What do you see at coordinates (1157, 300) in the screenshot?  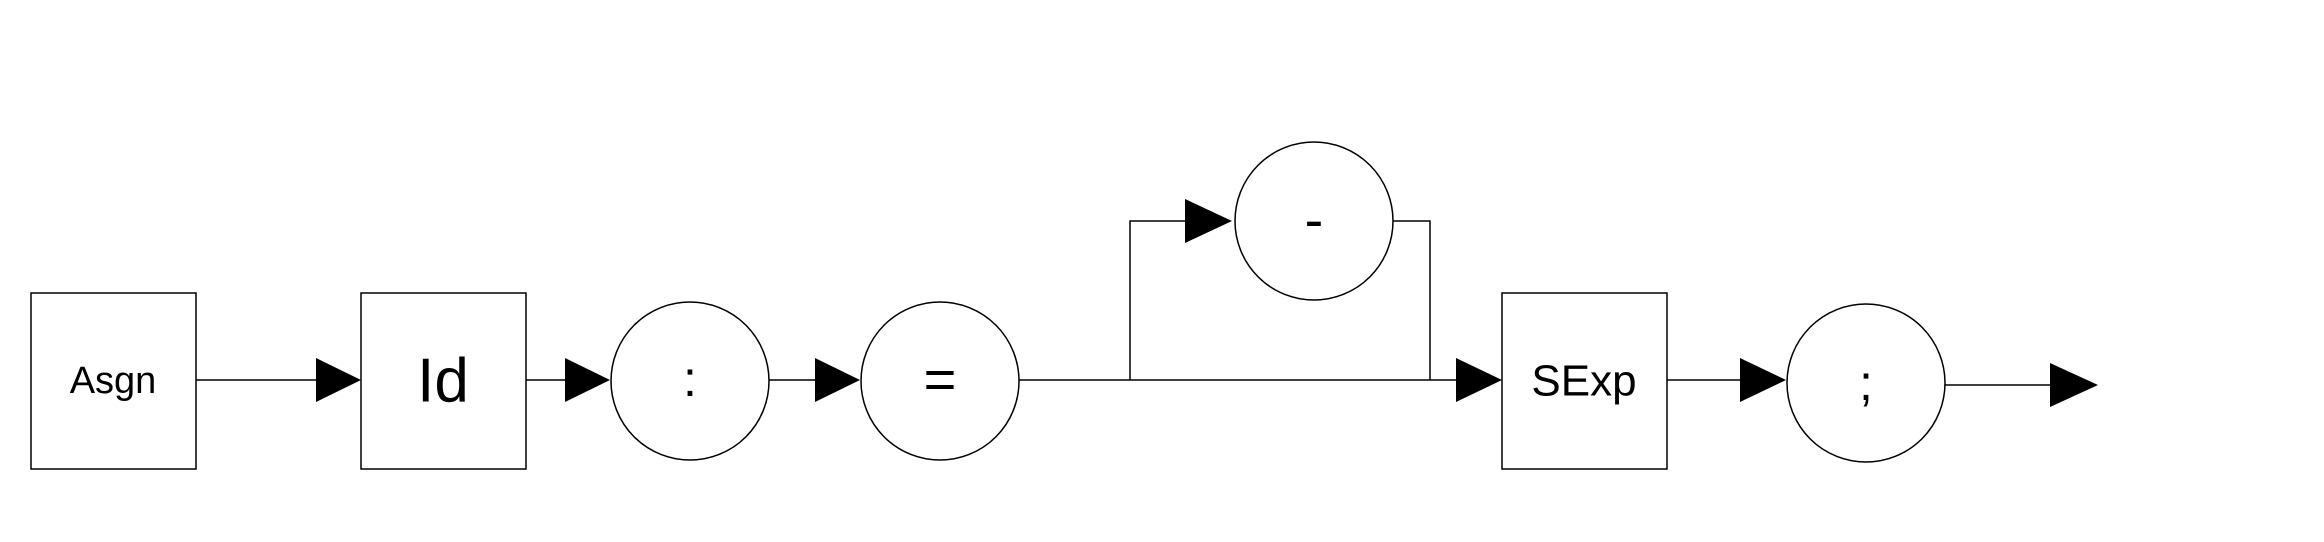 I see `edge-equals-to-minus-line` at bounding box center [1157, 300].